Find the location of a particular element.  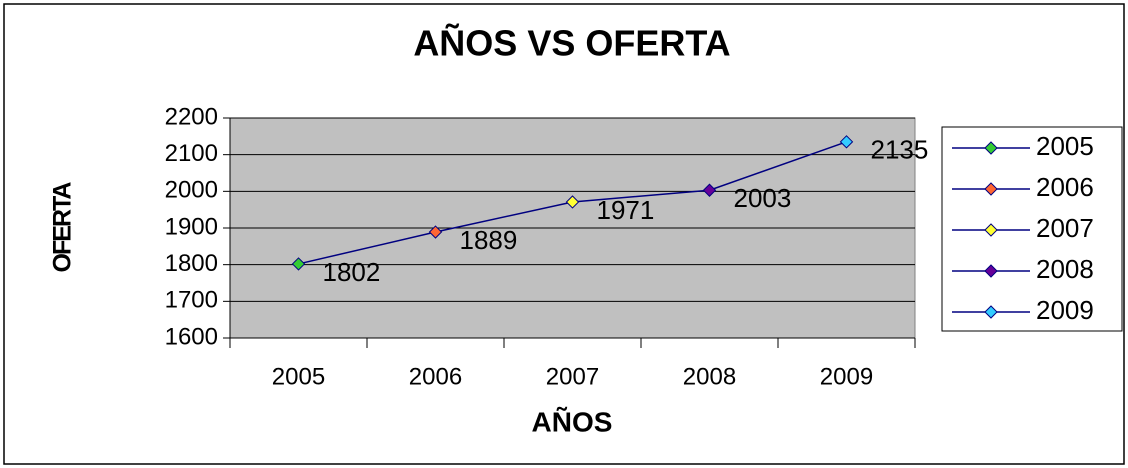

data-label: 1971 is located at coordinates (626, 210).